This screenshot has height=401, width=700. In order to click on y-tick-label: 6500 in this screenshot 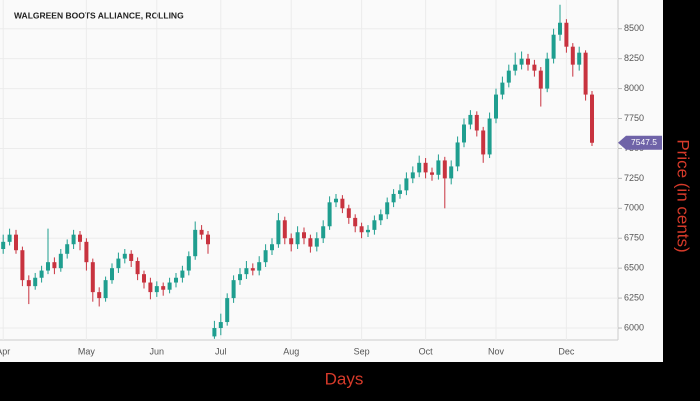, I will do `click(634, 268)`.